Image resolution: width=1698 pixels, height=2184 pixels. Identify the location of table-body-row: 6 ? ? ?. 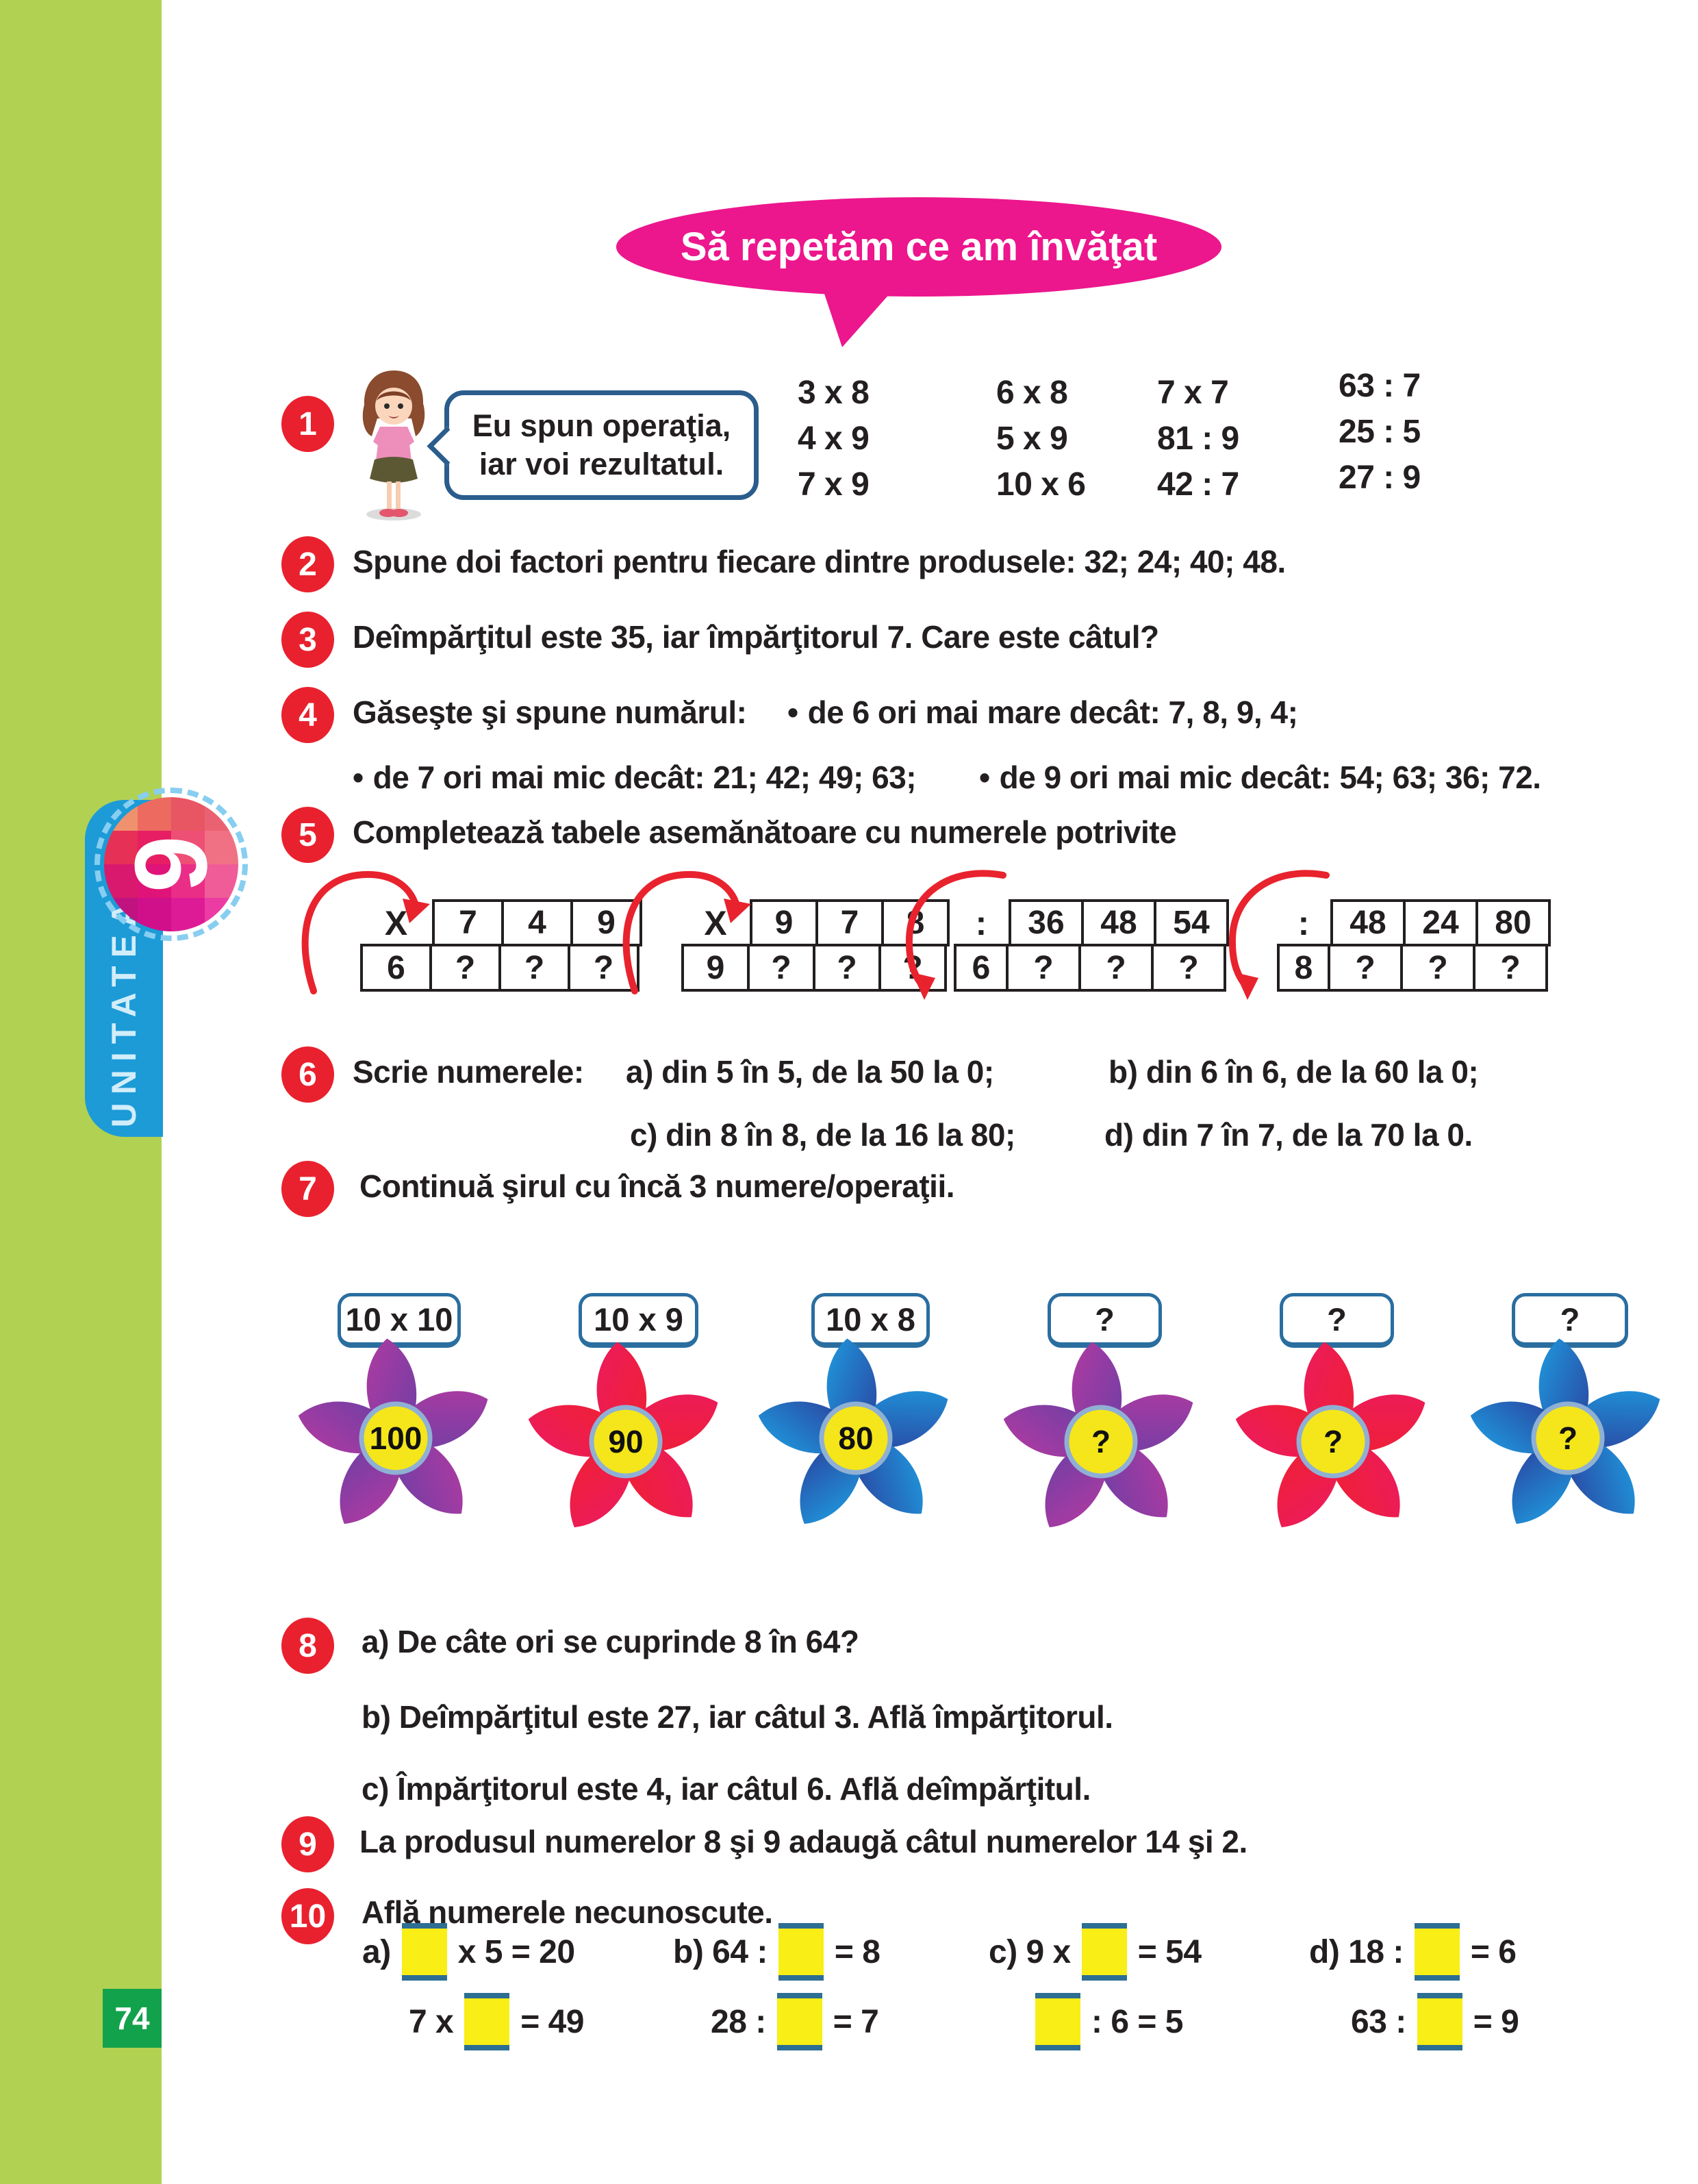
(1091, 968).